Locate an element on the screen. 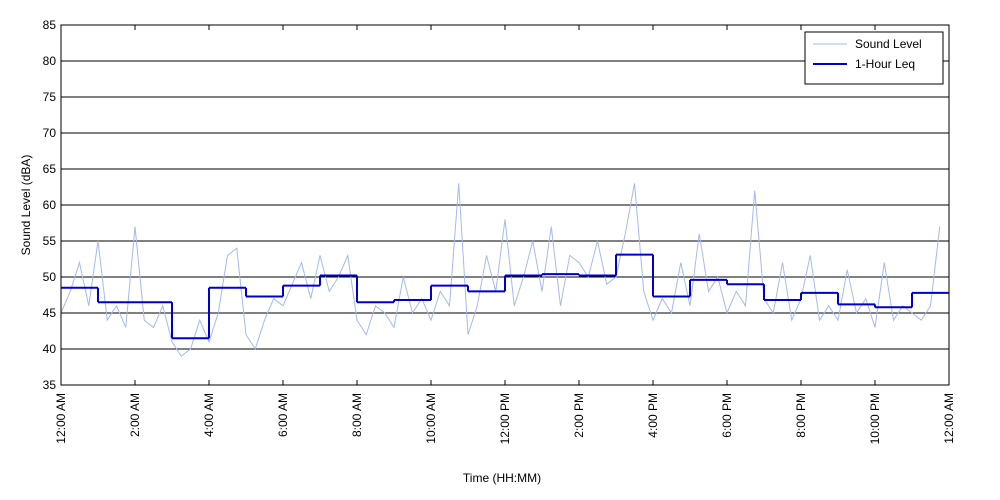 This screenshot has height=500, width=1000. y-tick-label: 80 is located at coordinates (50, 61).